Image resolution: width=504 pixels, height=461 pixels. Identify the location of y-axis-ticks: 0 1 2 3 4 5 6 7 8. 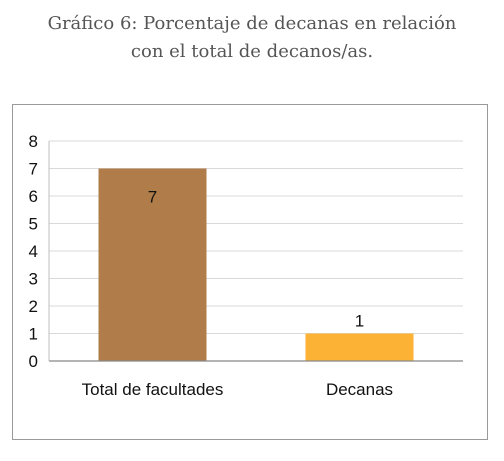
(33, 251).